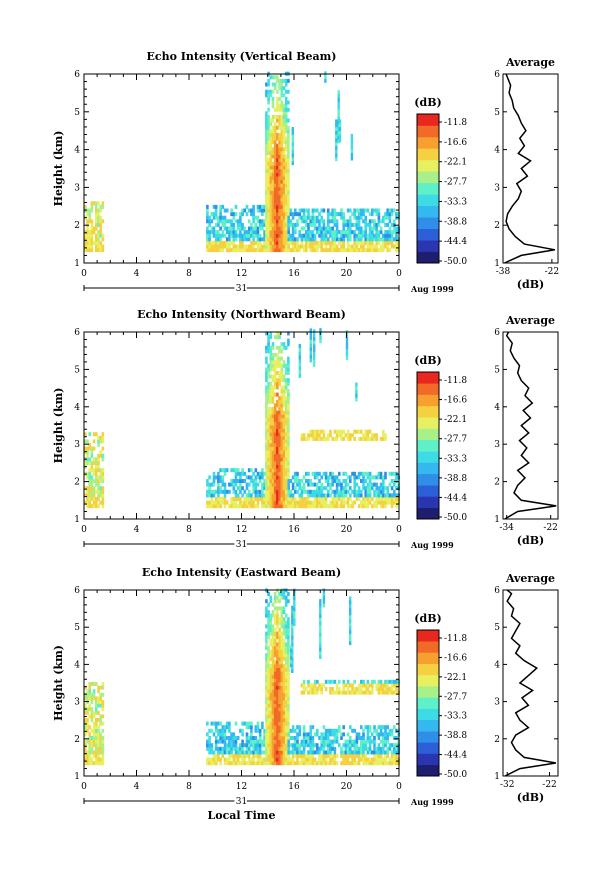 Image resolution: width=611 pixels, height=875 pixels. I want to click on y-tick-label: 2, so click(77, 740).